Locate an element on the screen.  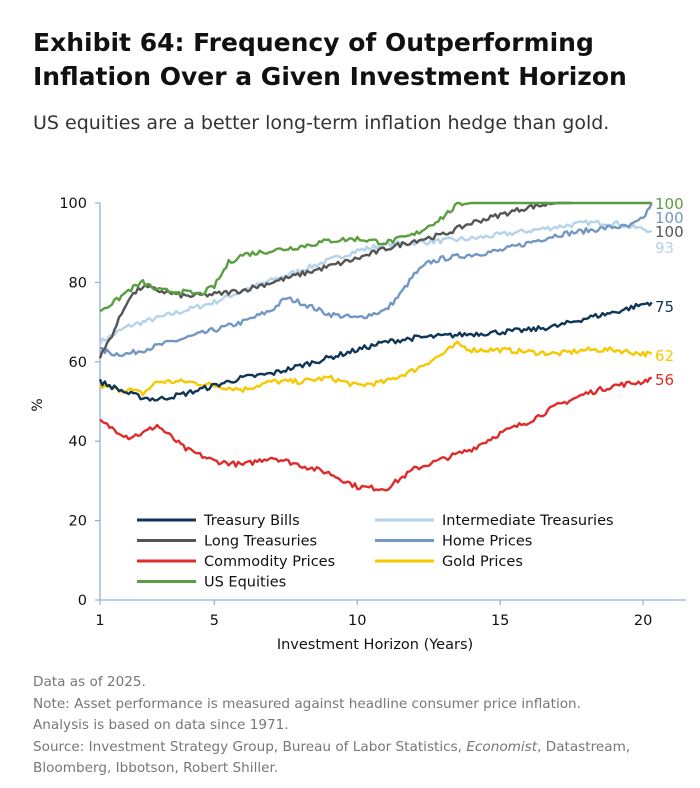
legend-label: Home Prices is located at coordinates (487, 542).